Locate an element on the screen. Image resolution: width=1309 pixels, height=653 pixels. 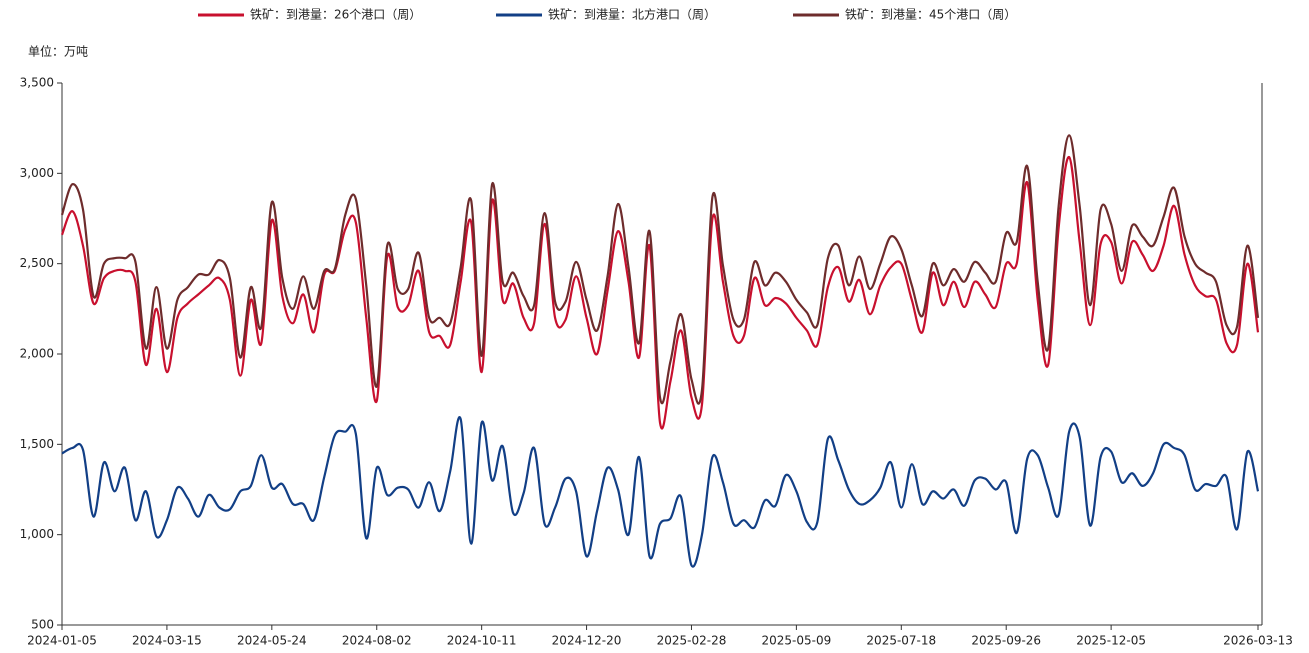
x-tick-label: 2024-05-24 is located at coordinates (272, 641).